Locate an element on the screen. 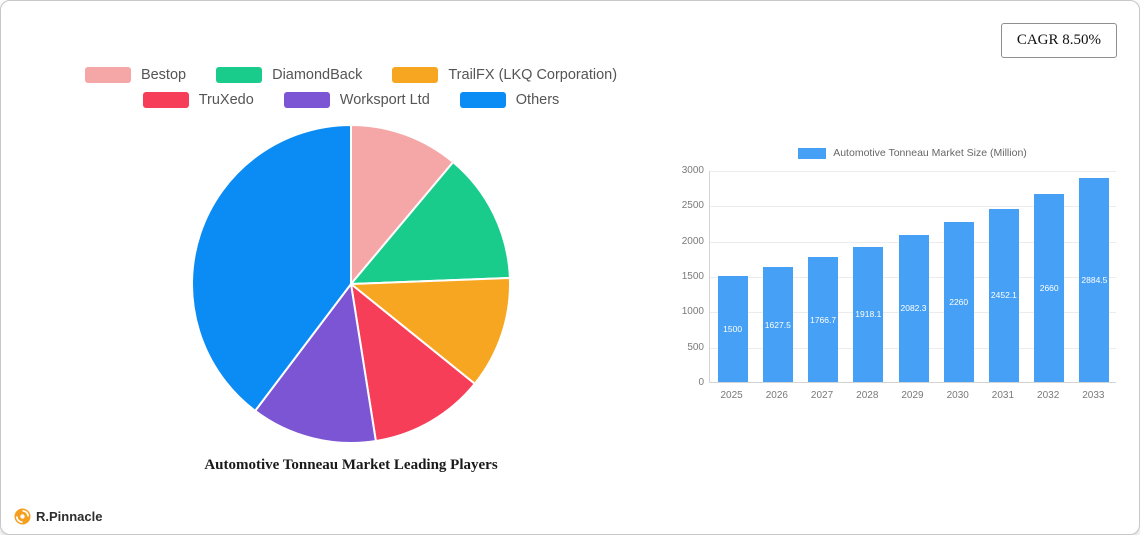 This screenshot has height=535, width=1140. bar-legend-swatch is located at coordinates (812, 153).